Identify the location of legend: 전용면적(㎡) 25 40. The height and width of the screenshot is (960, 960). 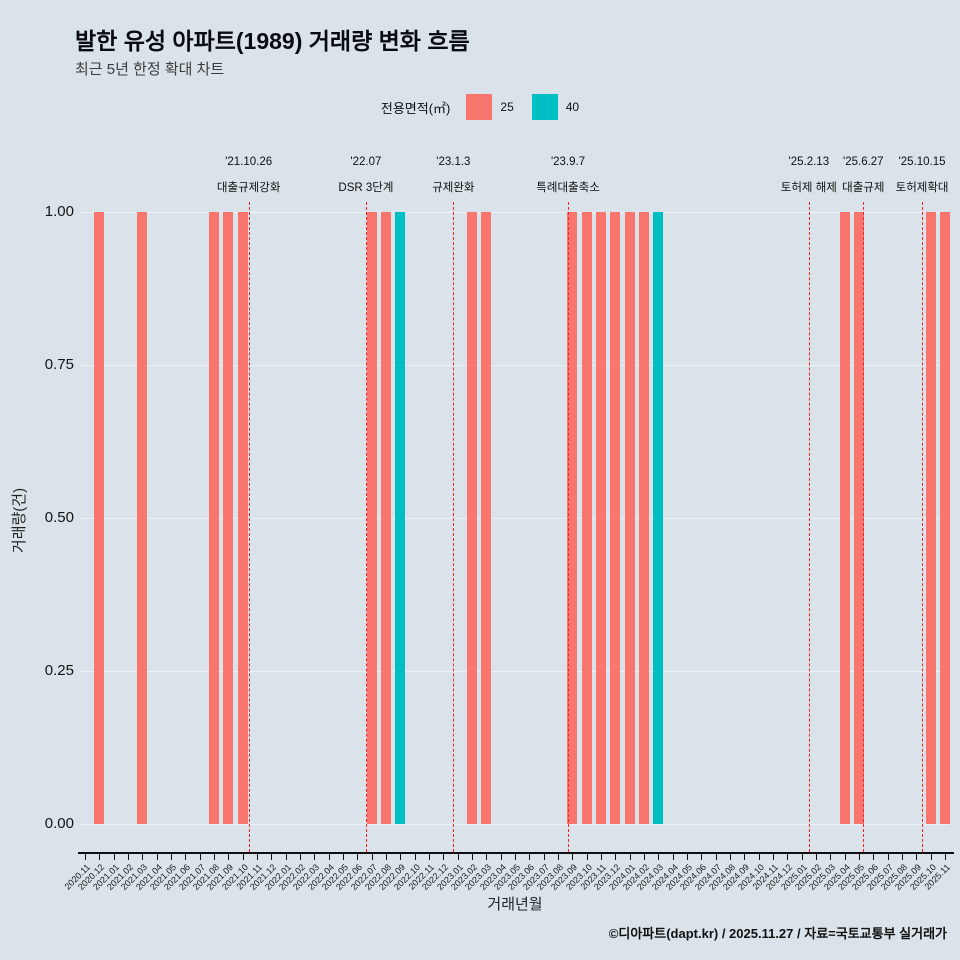
(480, 107).